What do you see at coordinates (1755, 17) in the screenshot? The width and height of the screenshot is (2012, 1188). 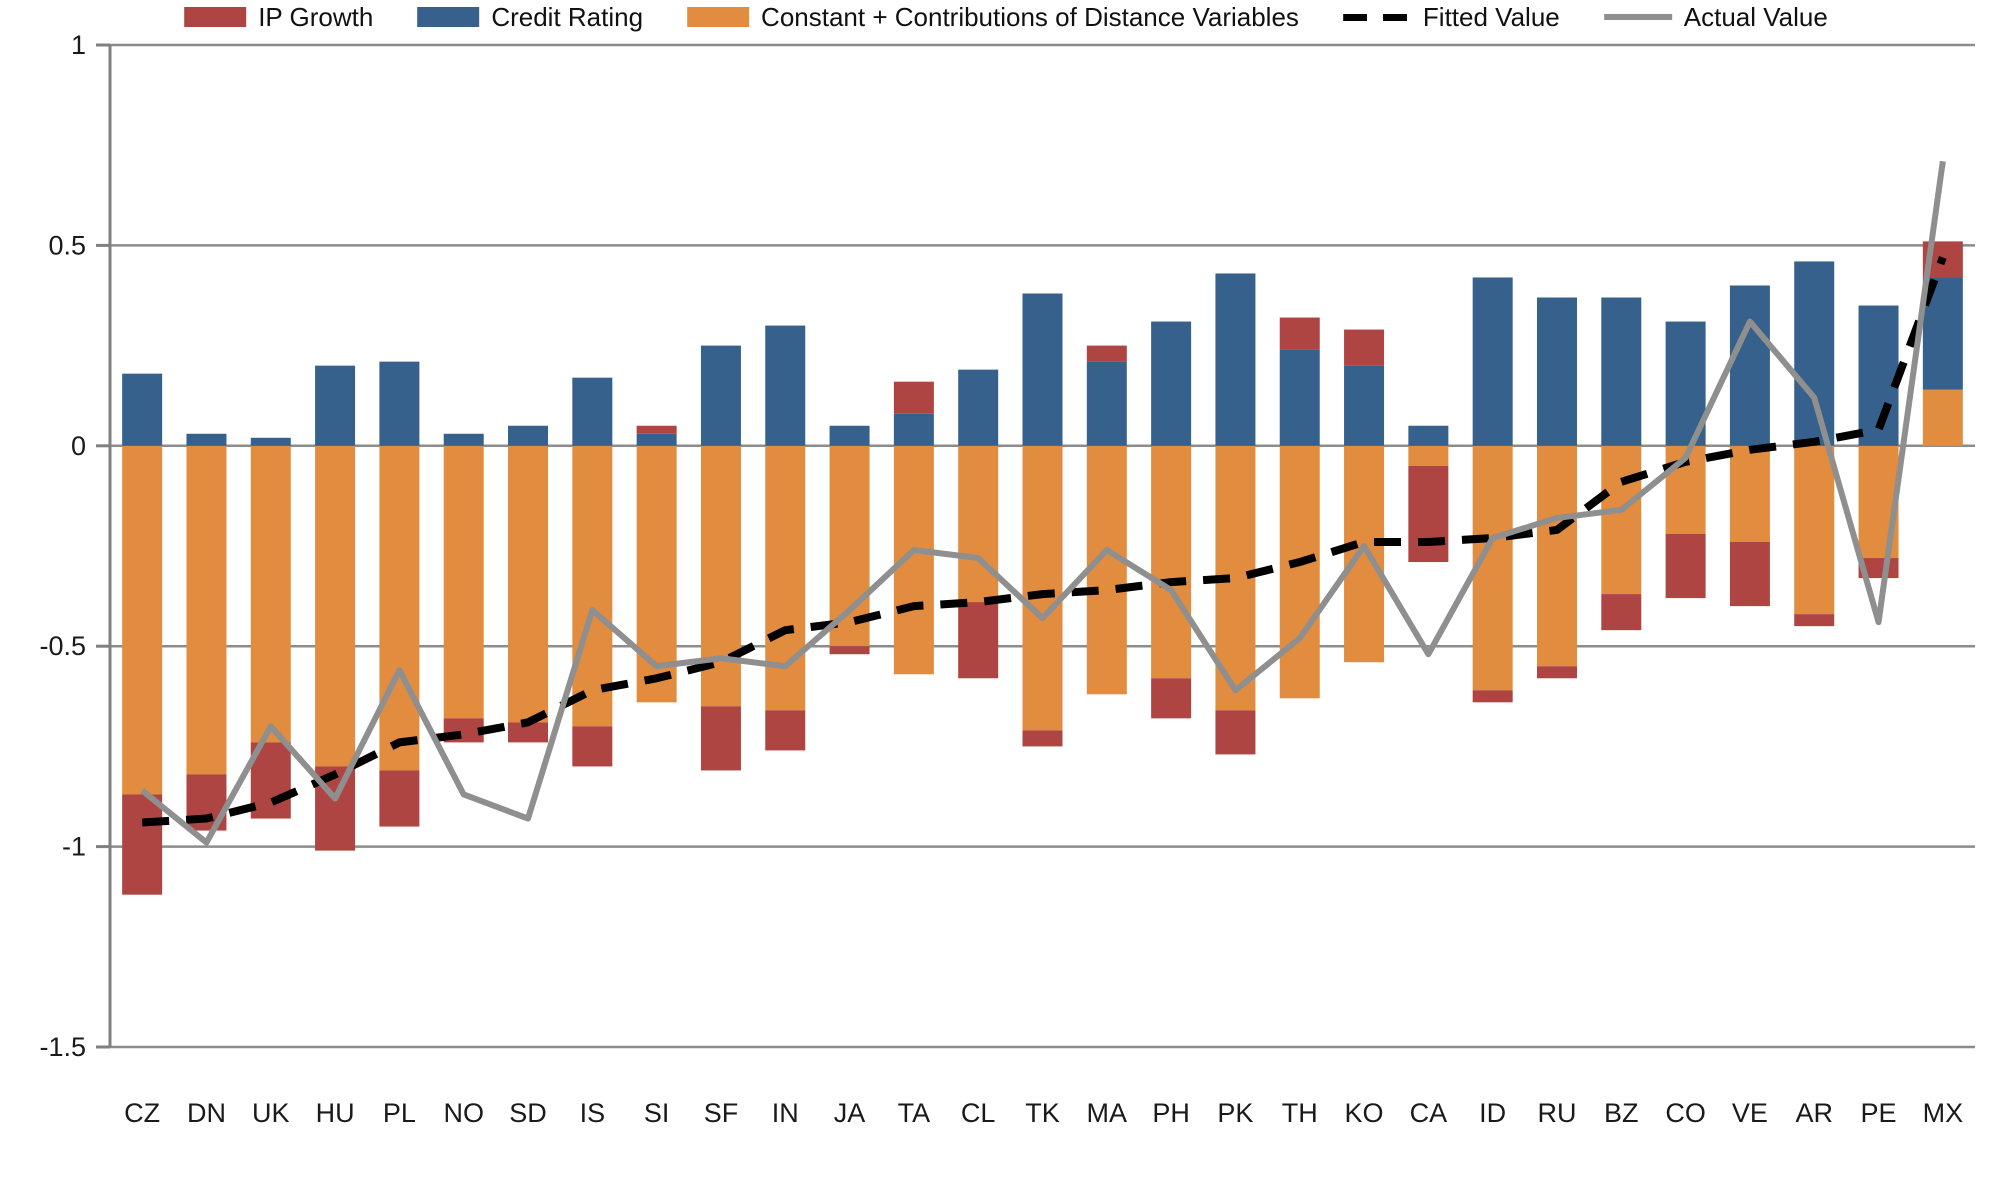 I see `legend-label-actual: Actual Value` at bounding box center [1755, 17].